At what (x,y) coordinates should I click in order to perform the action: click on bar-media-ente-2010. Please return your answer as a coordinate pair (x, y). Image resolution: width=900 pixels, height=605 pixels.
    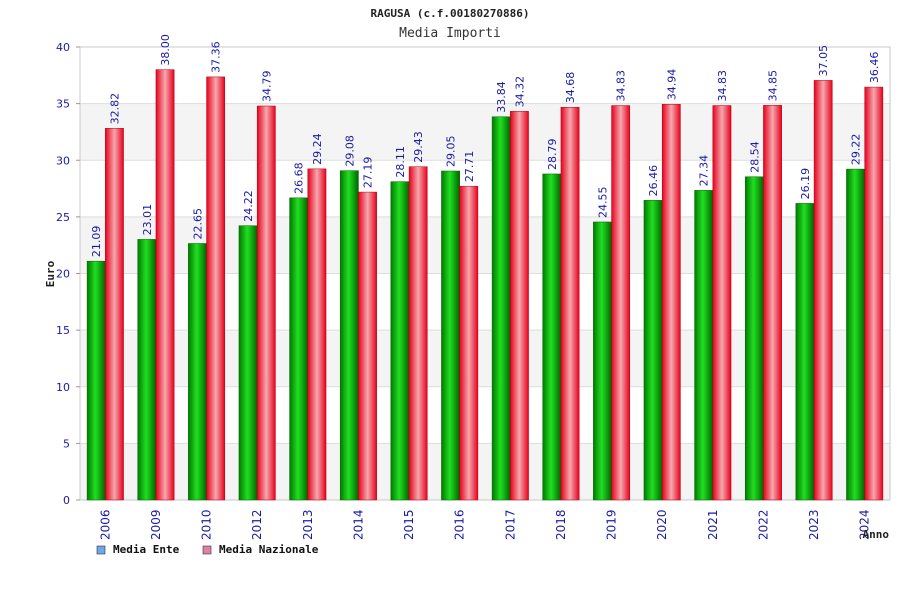
    Looking at the image, I should click on (197, 372).